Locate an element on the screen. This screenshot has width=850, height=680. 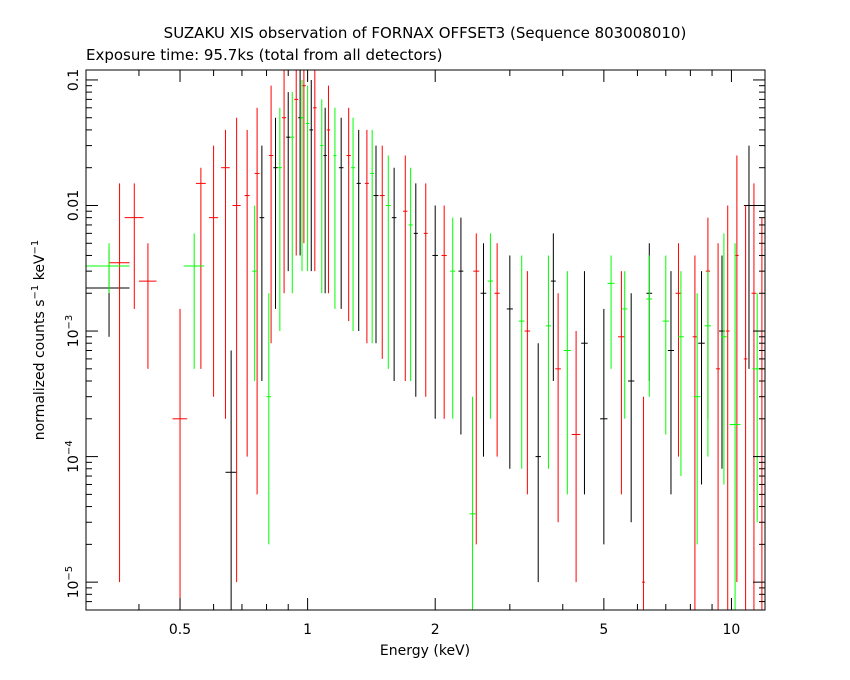
x-tick-label: 1 is located at coordinates (307, 630).